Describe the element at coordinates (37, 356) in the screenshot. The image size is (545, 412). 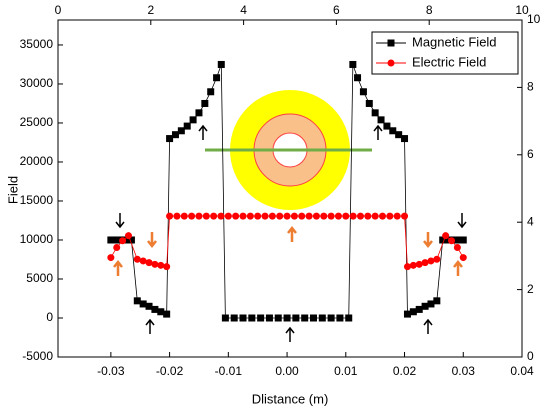
I see `y-tick-label: -5000` at that location.